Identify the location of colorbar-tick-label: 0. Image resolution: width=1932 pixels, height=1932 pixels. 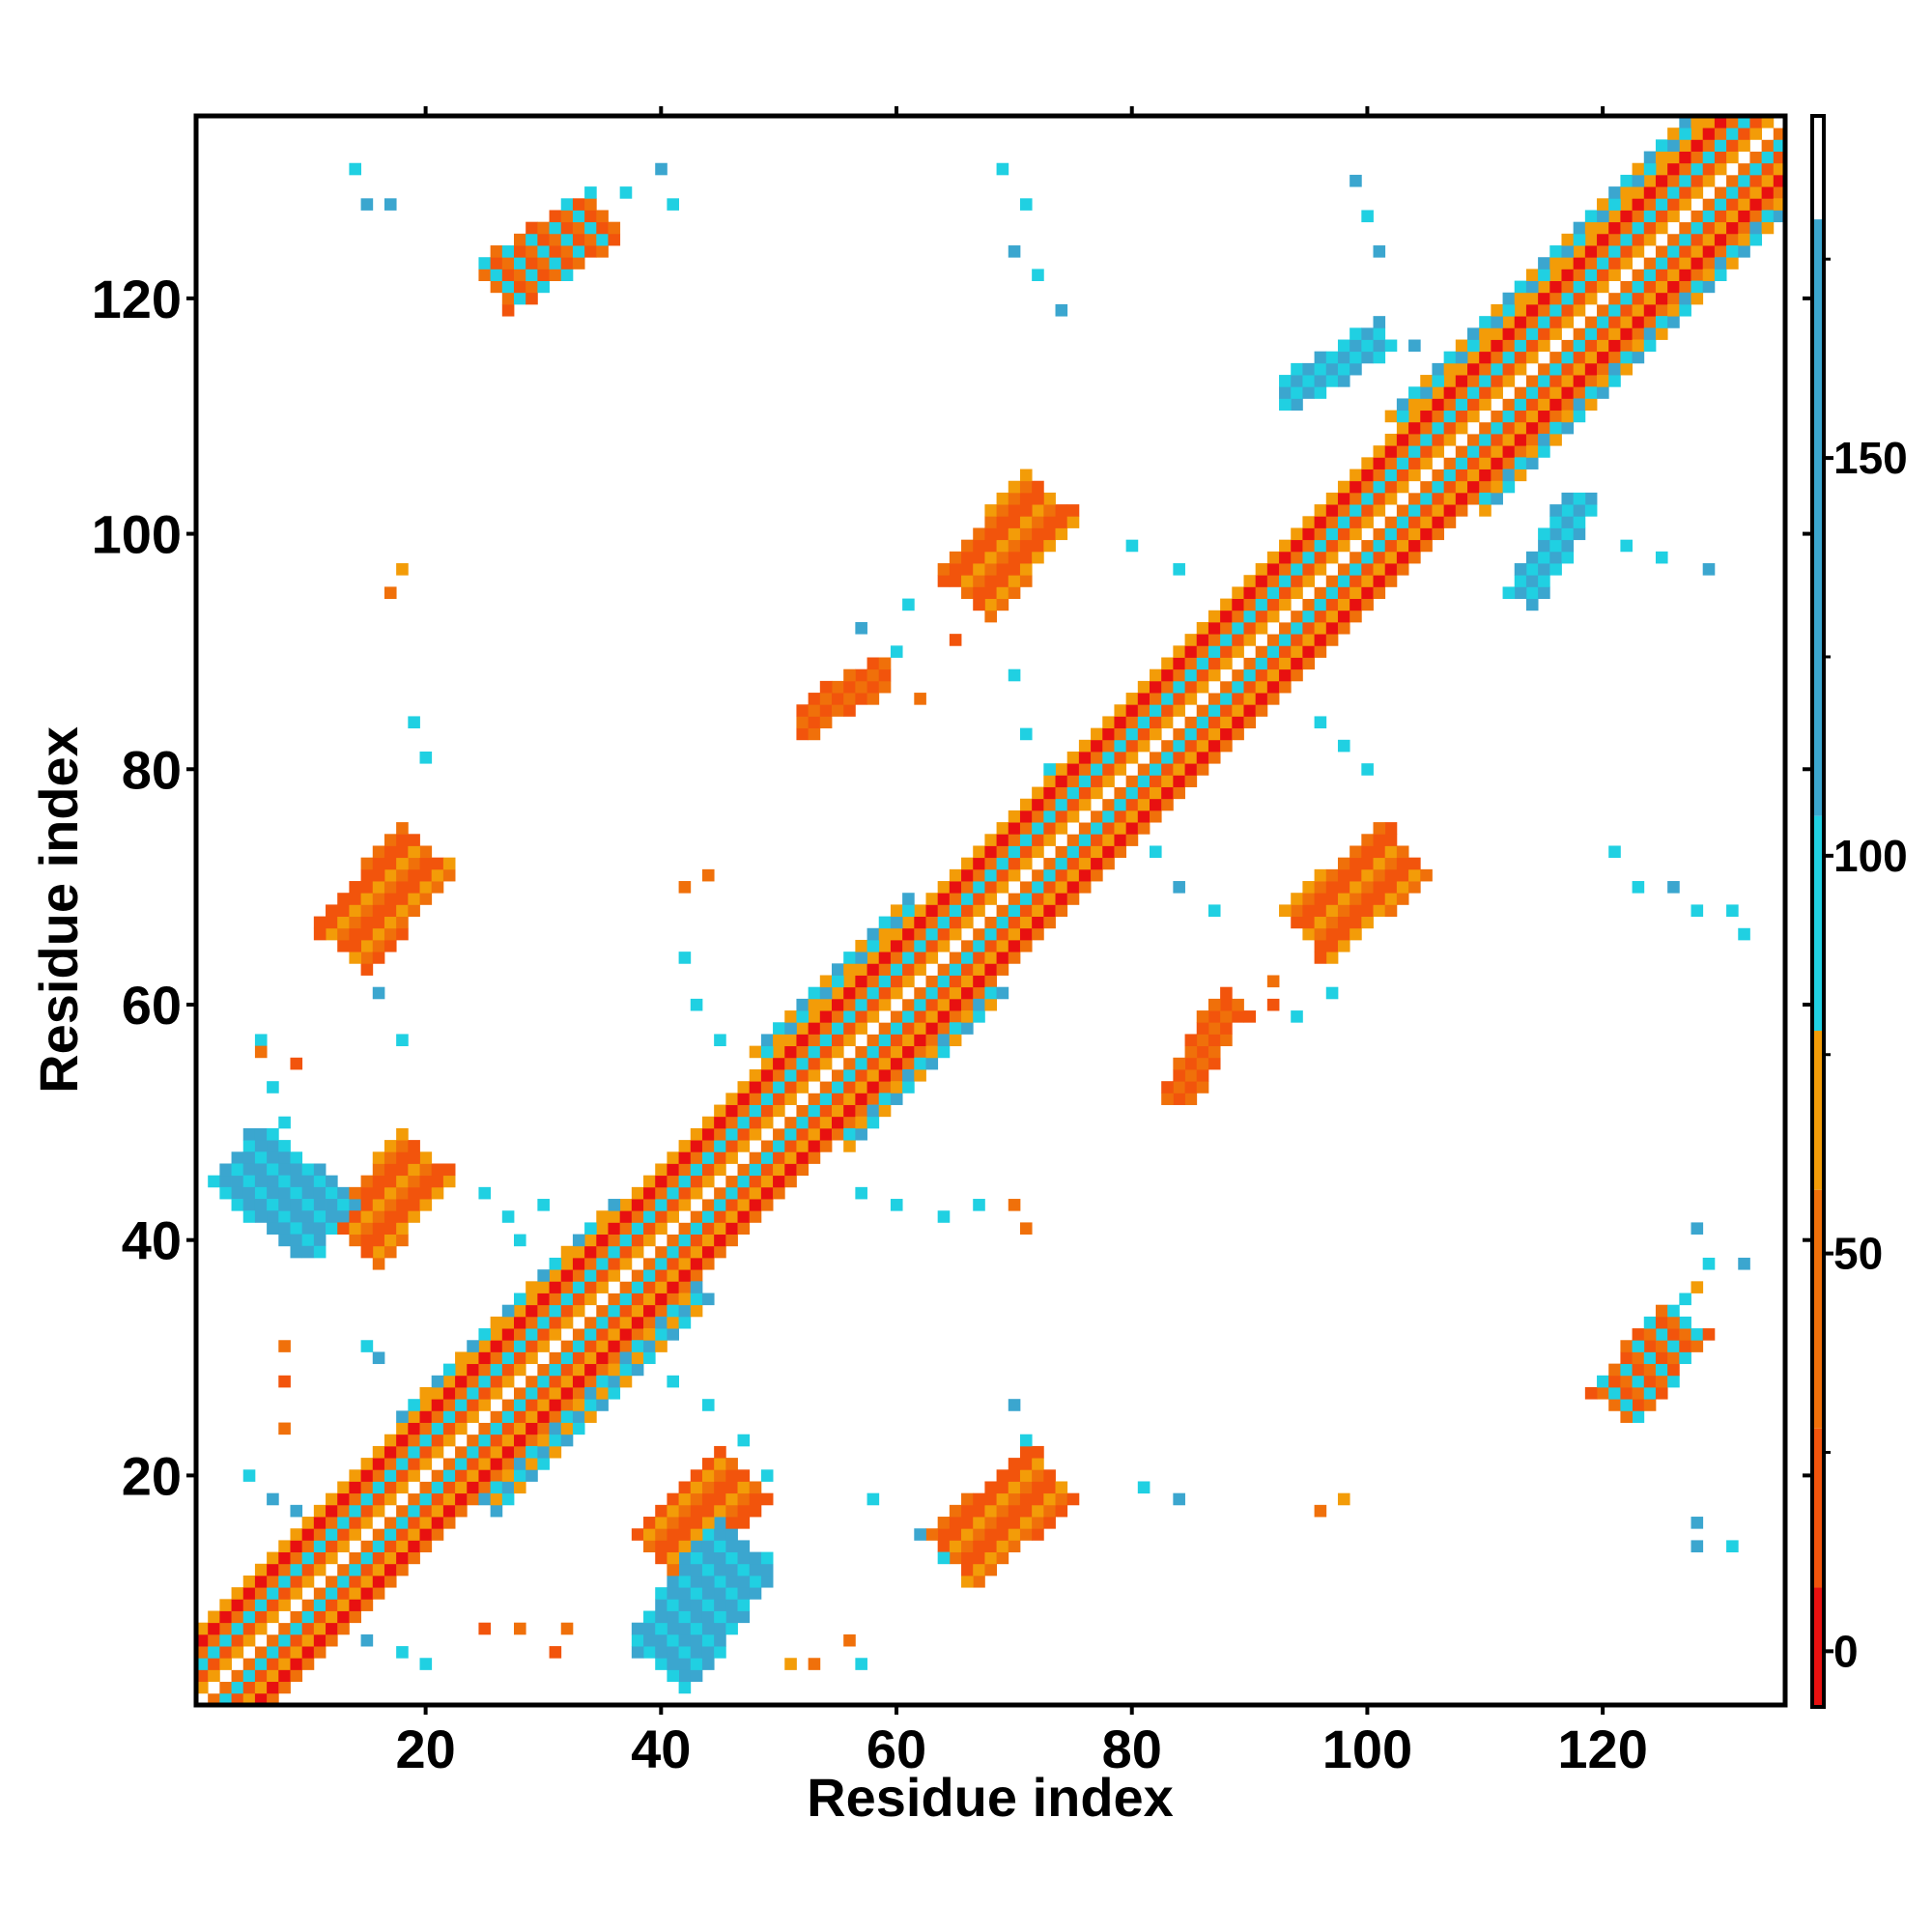
(1846, 1651).